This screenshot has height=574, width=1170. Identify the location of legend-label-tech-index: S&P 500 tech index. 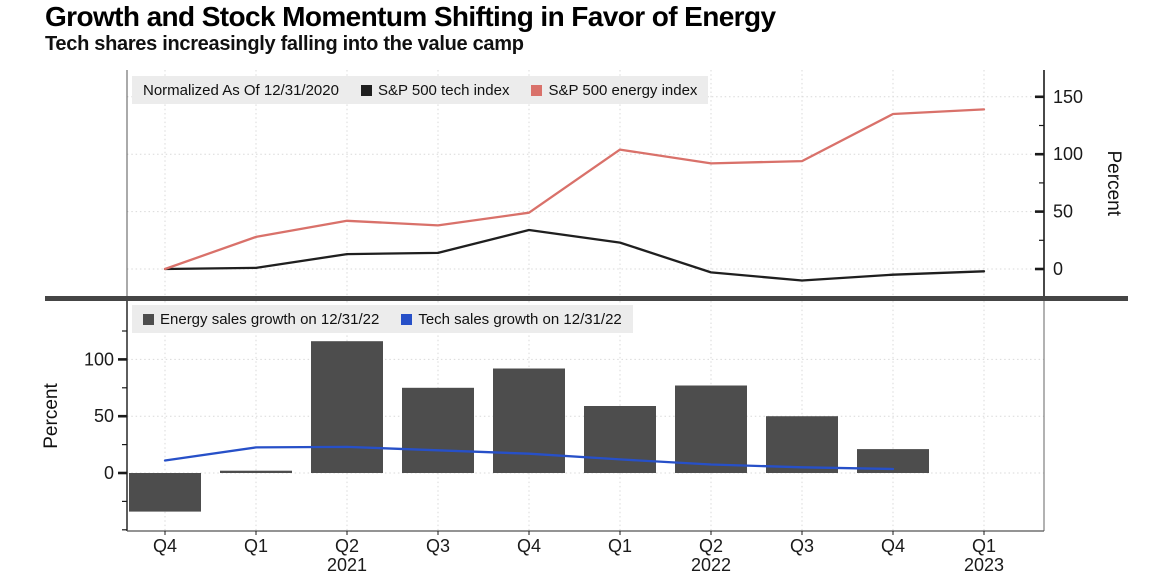
(443, 90).